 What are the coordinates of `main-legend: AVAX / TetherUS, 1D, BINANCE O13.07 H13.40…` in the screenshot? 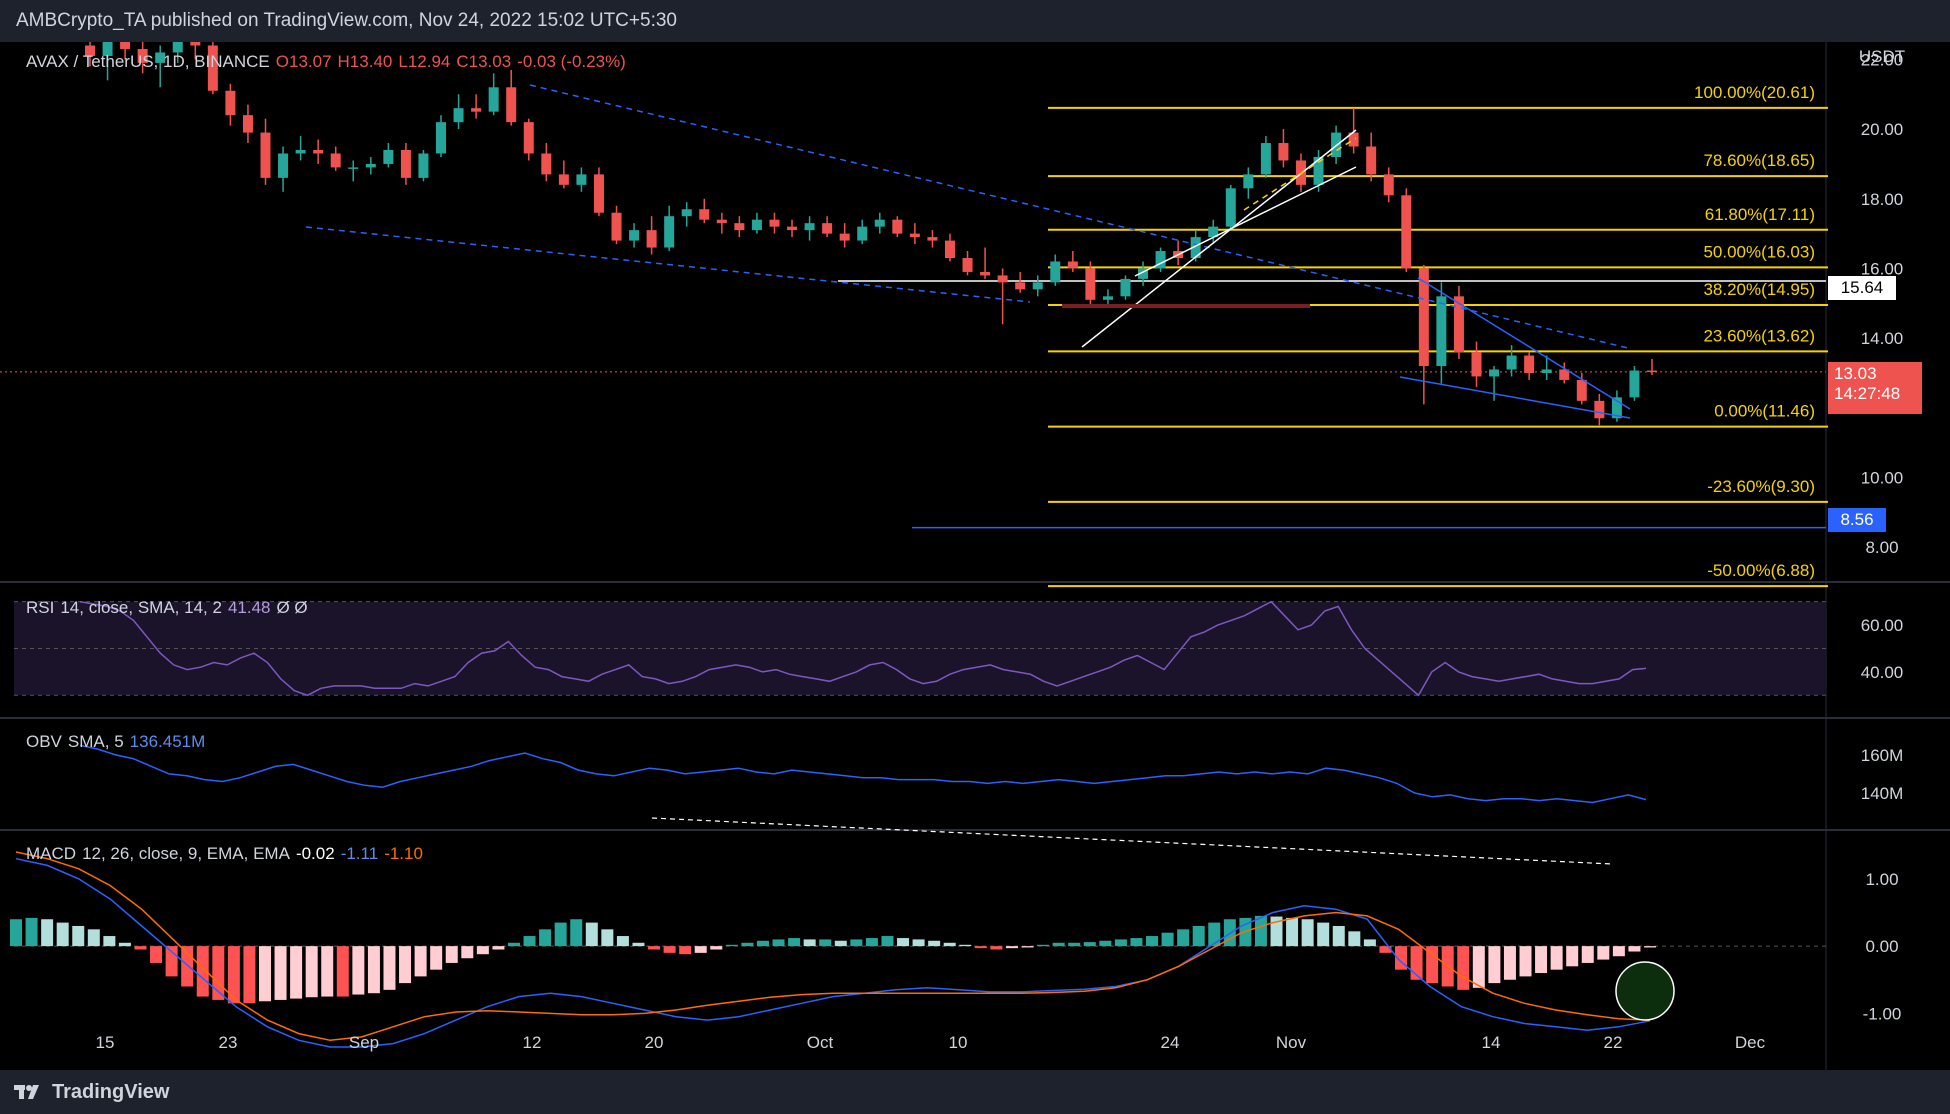 It's located at (329, 62).